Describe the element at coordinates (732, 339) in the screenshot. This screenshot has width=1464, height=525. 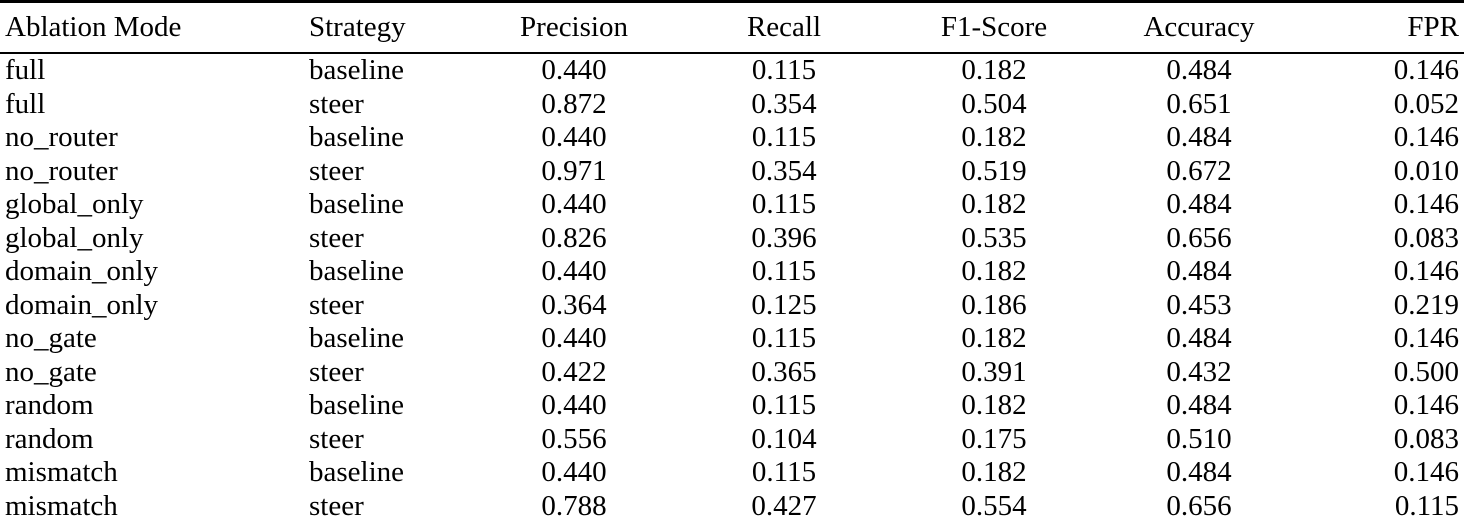
I see `table-row: no_gate baseline 0.440 0.115 0.182 0.484 0.146` at that location.